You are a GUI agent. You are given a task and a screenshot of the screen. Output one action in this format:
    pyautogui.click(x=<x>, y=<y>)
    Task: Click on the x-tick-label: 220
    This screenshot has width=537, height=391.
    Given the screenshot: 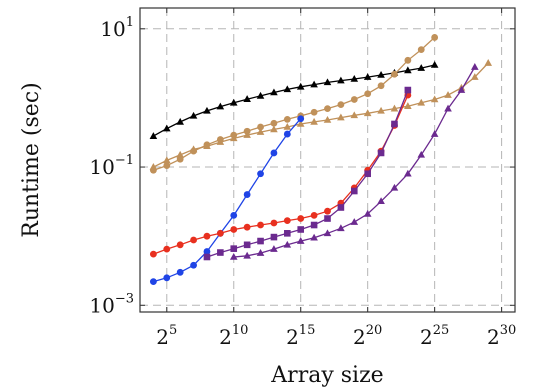 What is the action you would take?
    pyautogui.click(x=367, y=336)
    